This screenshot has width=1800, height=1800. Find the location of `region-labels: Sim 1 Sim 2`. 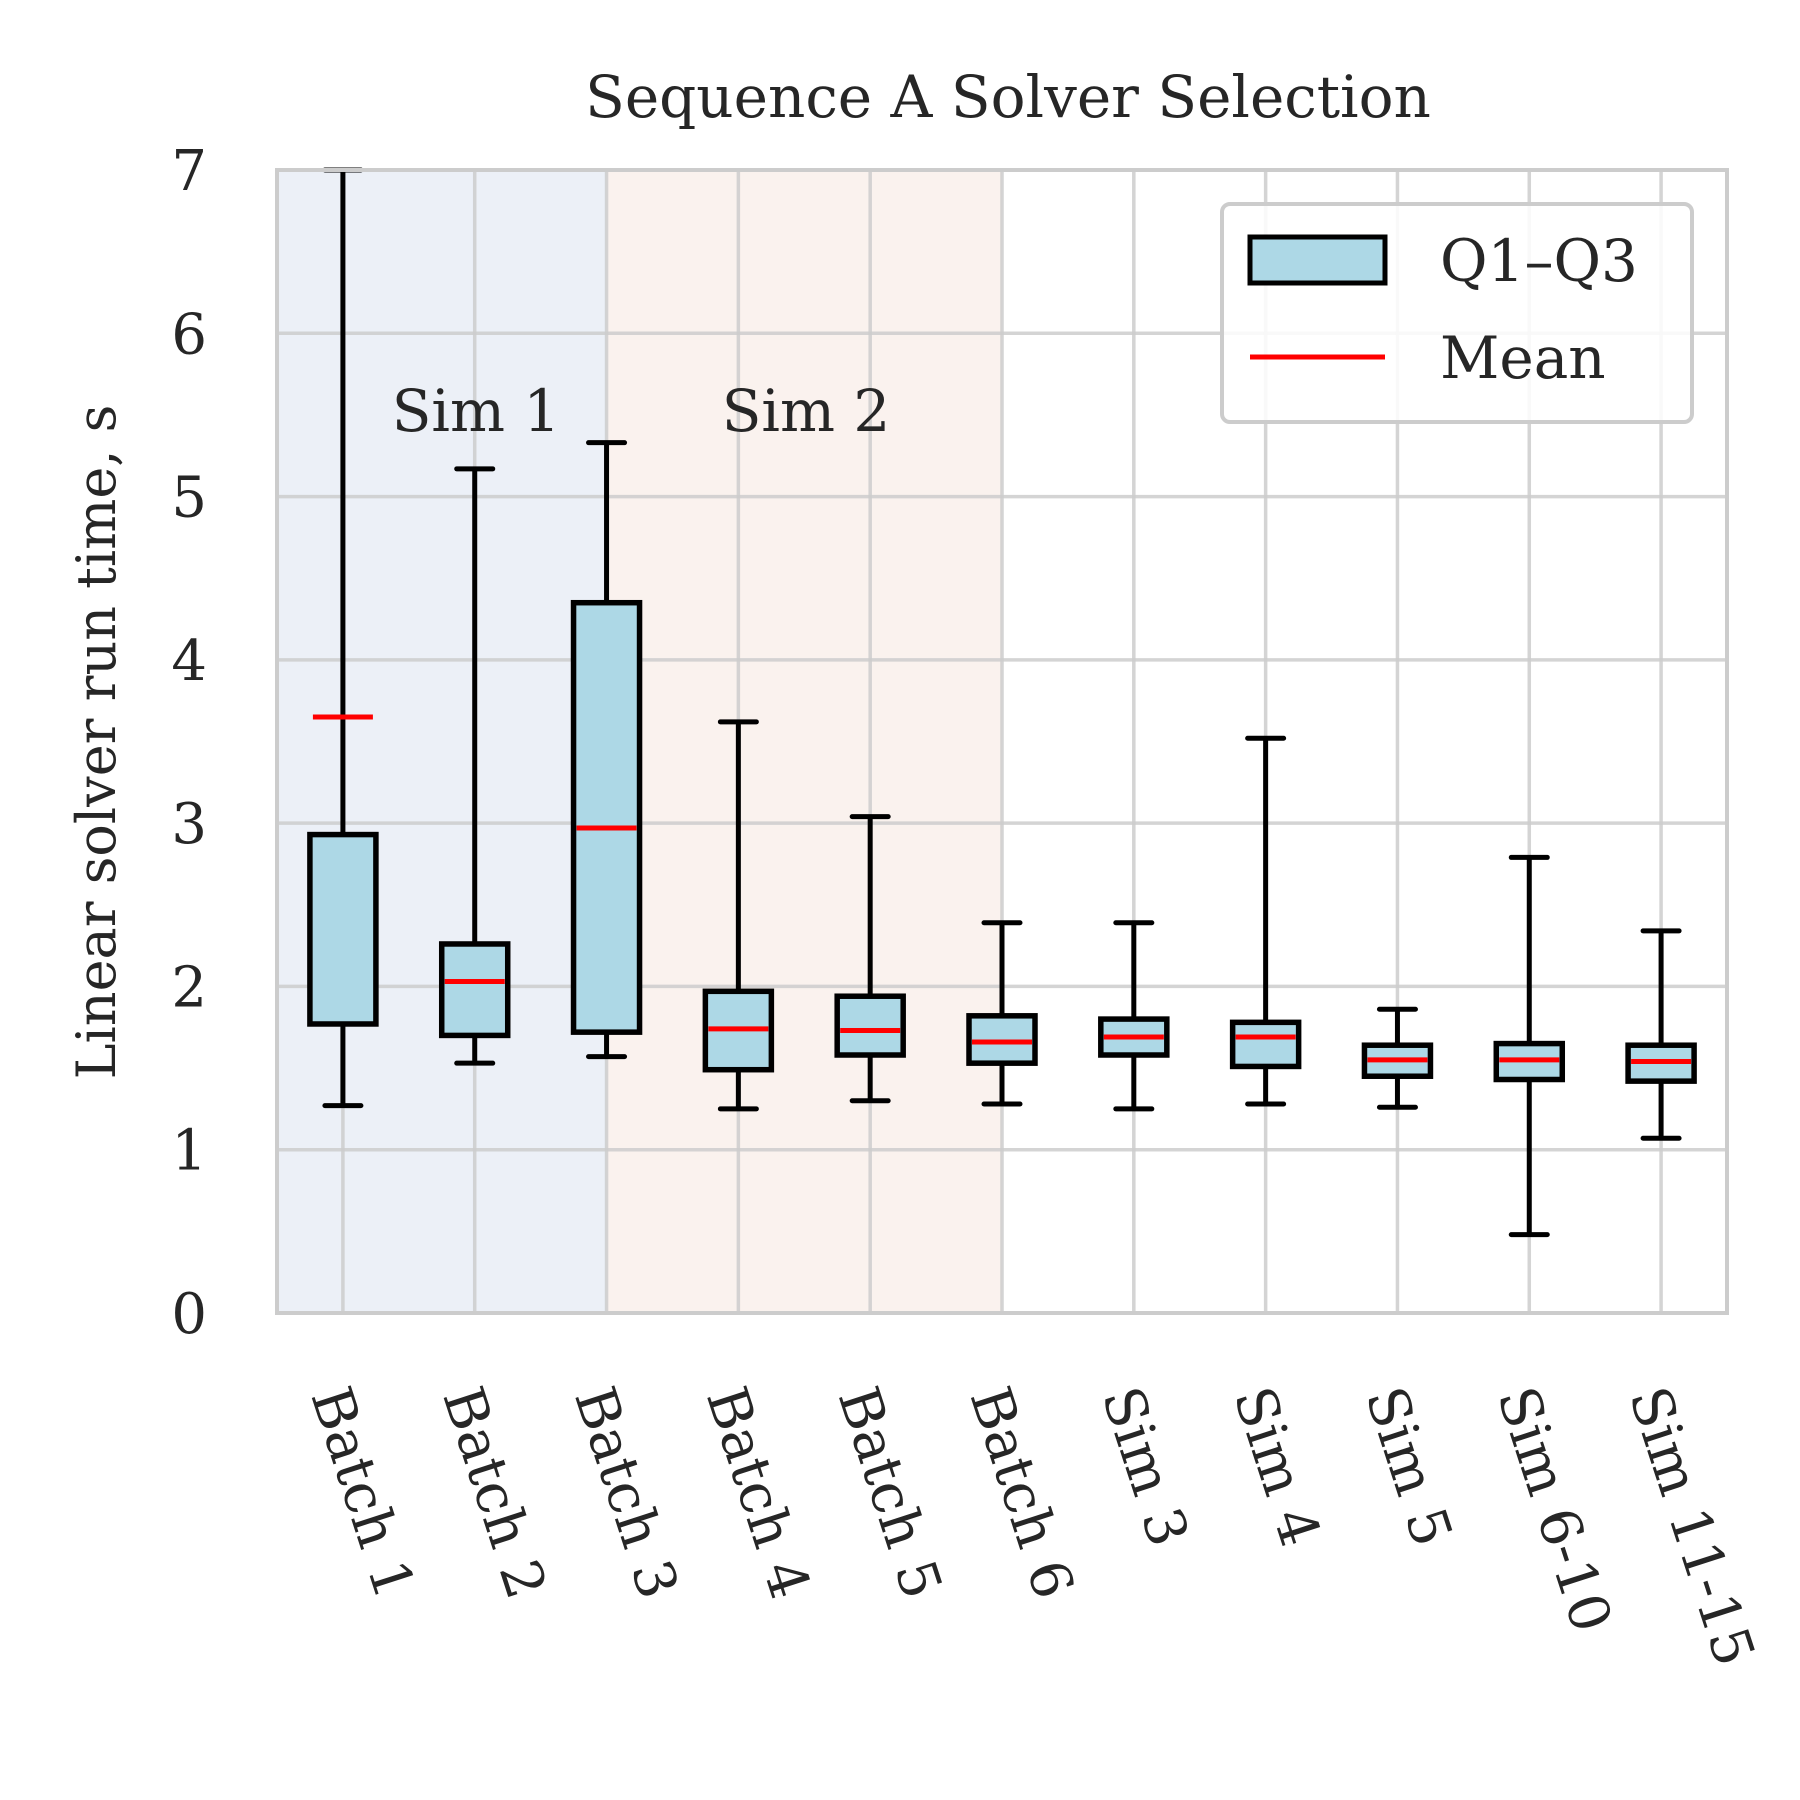

region-labels: Sim 1 Sim 2 is located at coordinates (641, 411).